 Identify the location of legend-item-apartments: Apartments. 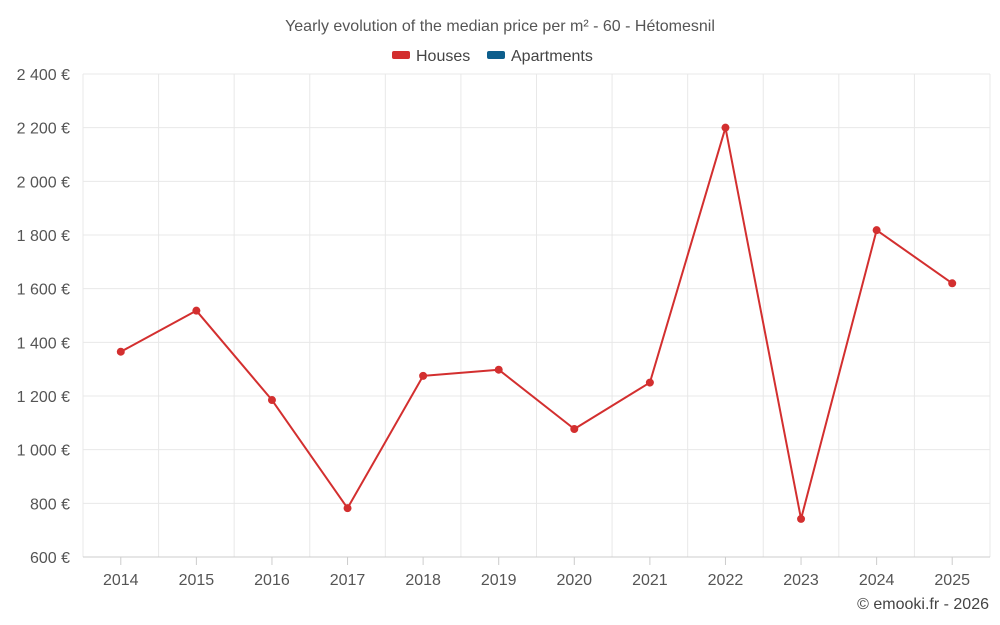
(540, 56).